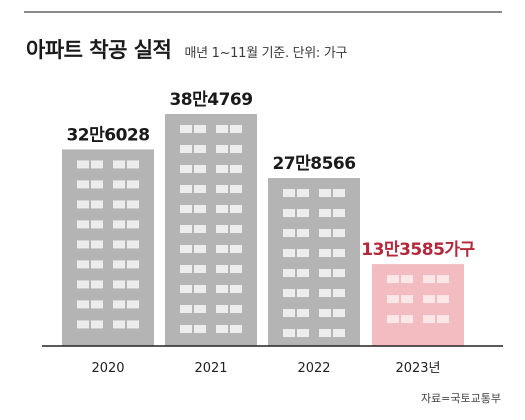 The width and height of the screenshot is (525, 420). I want to click on title-row: 아파트 착공 실적 매년 1~11월 기준. 단위: 가구, so click(186, 49).